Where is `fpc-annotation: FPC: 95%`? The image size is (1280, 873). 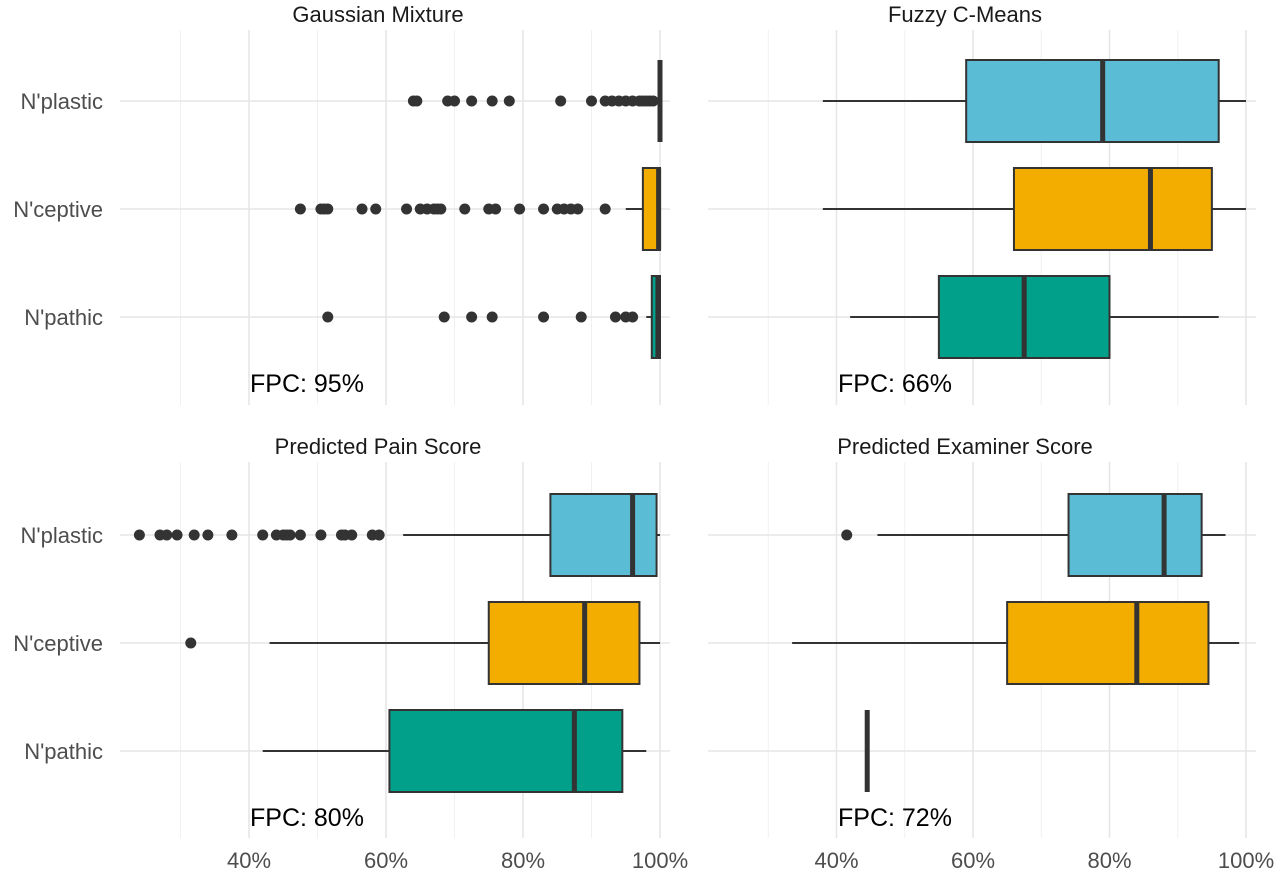 fpc-annotation: FPC: 95% is located at coordinates (307, 384).